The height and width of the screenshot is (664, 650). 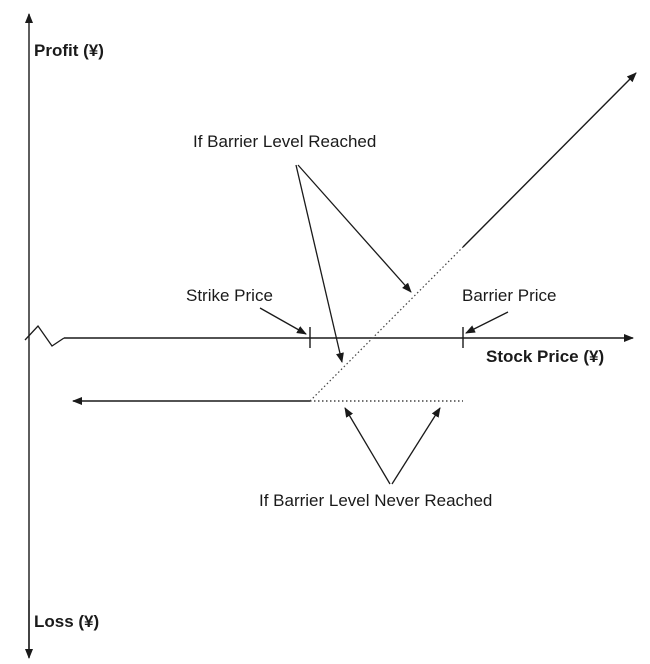 I want to click on reached-pointer-left, so click(x=319, y=263).